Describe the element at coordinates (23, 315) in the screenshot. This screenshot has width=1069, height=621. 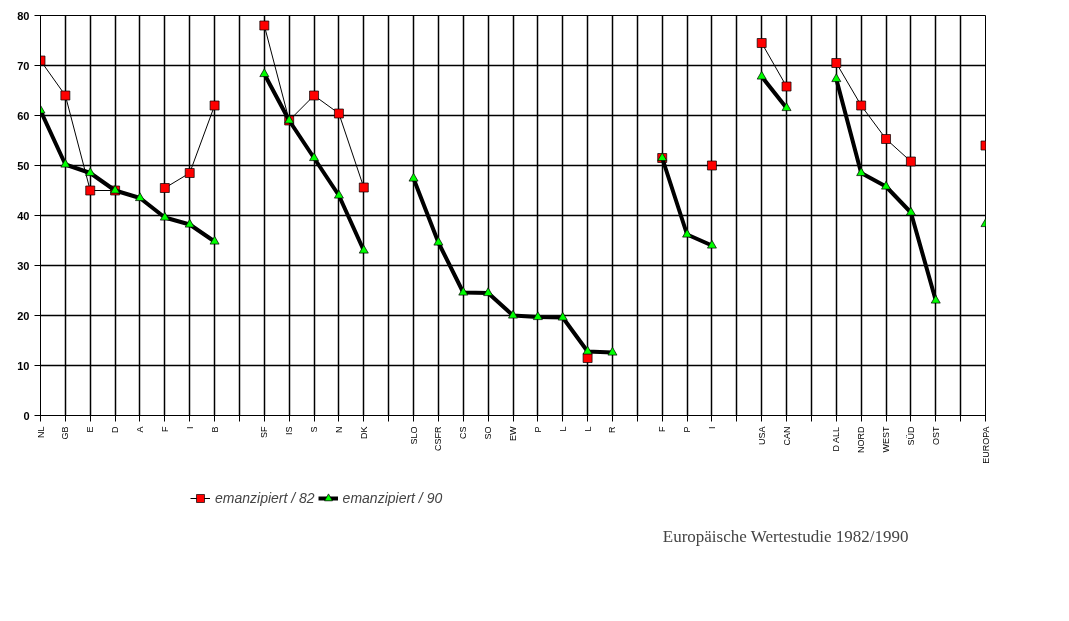
I see `y-tick-label: 20` at that location.